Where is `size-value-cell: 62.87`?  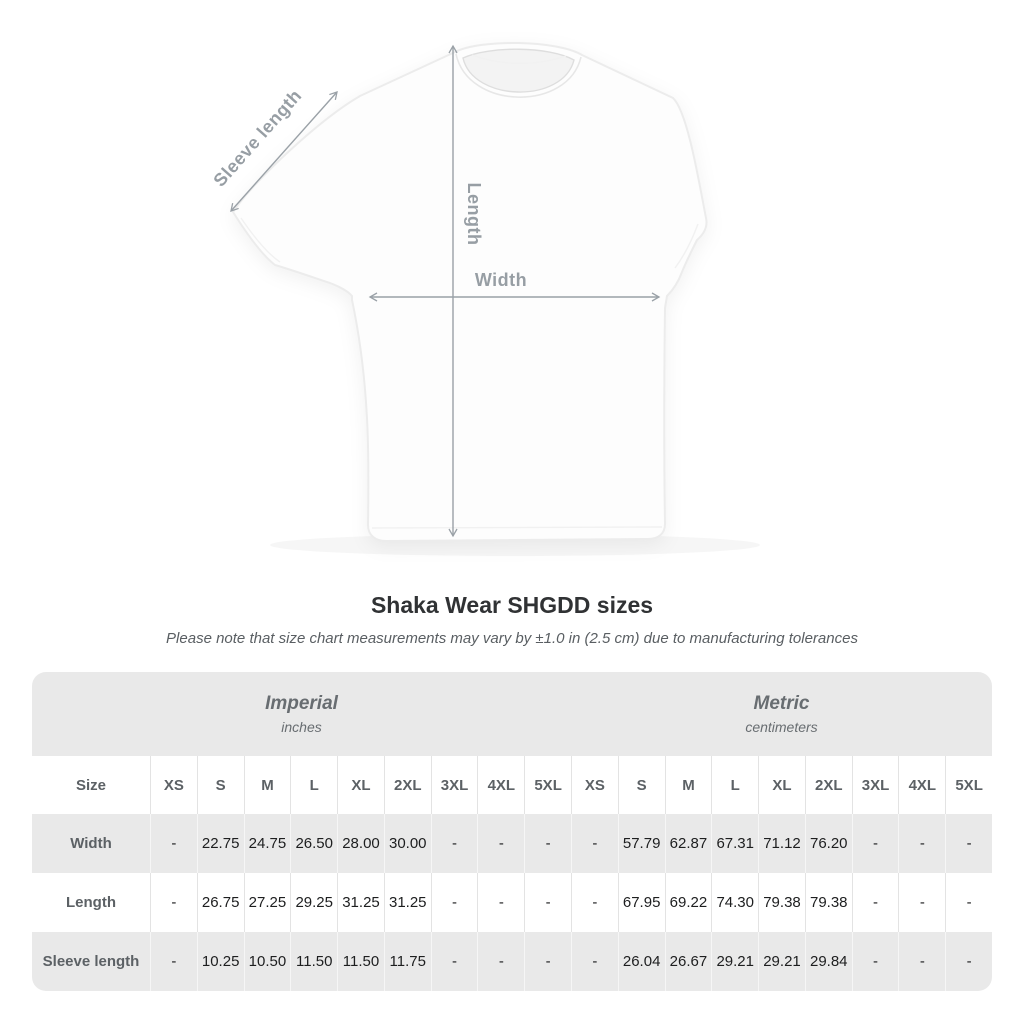
size-value-cell: 62.87 is located at coordinates (688, 843).